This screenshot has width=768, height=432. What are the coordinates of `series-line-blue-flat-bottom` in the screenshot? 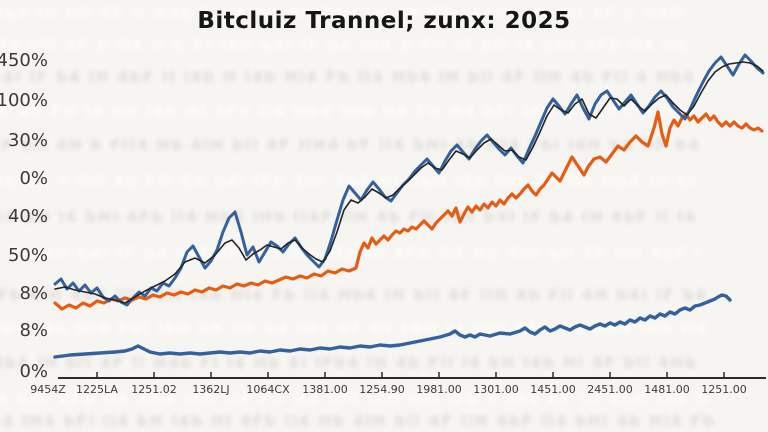 It's located at (392, 326).